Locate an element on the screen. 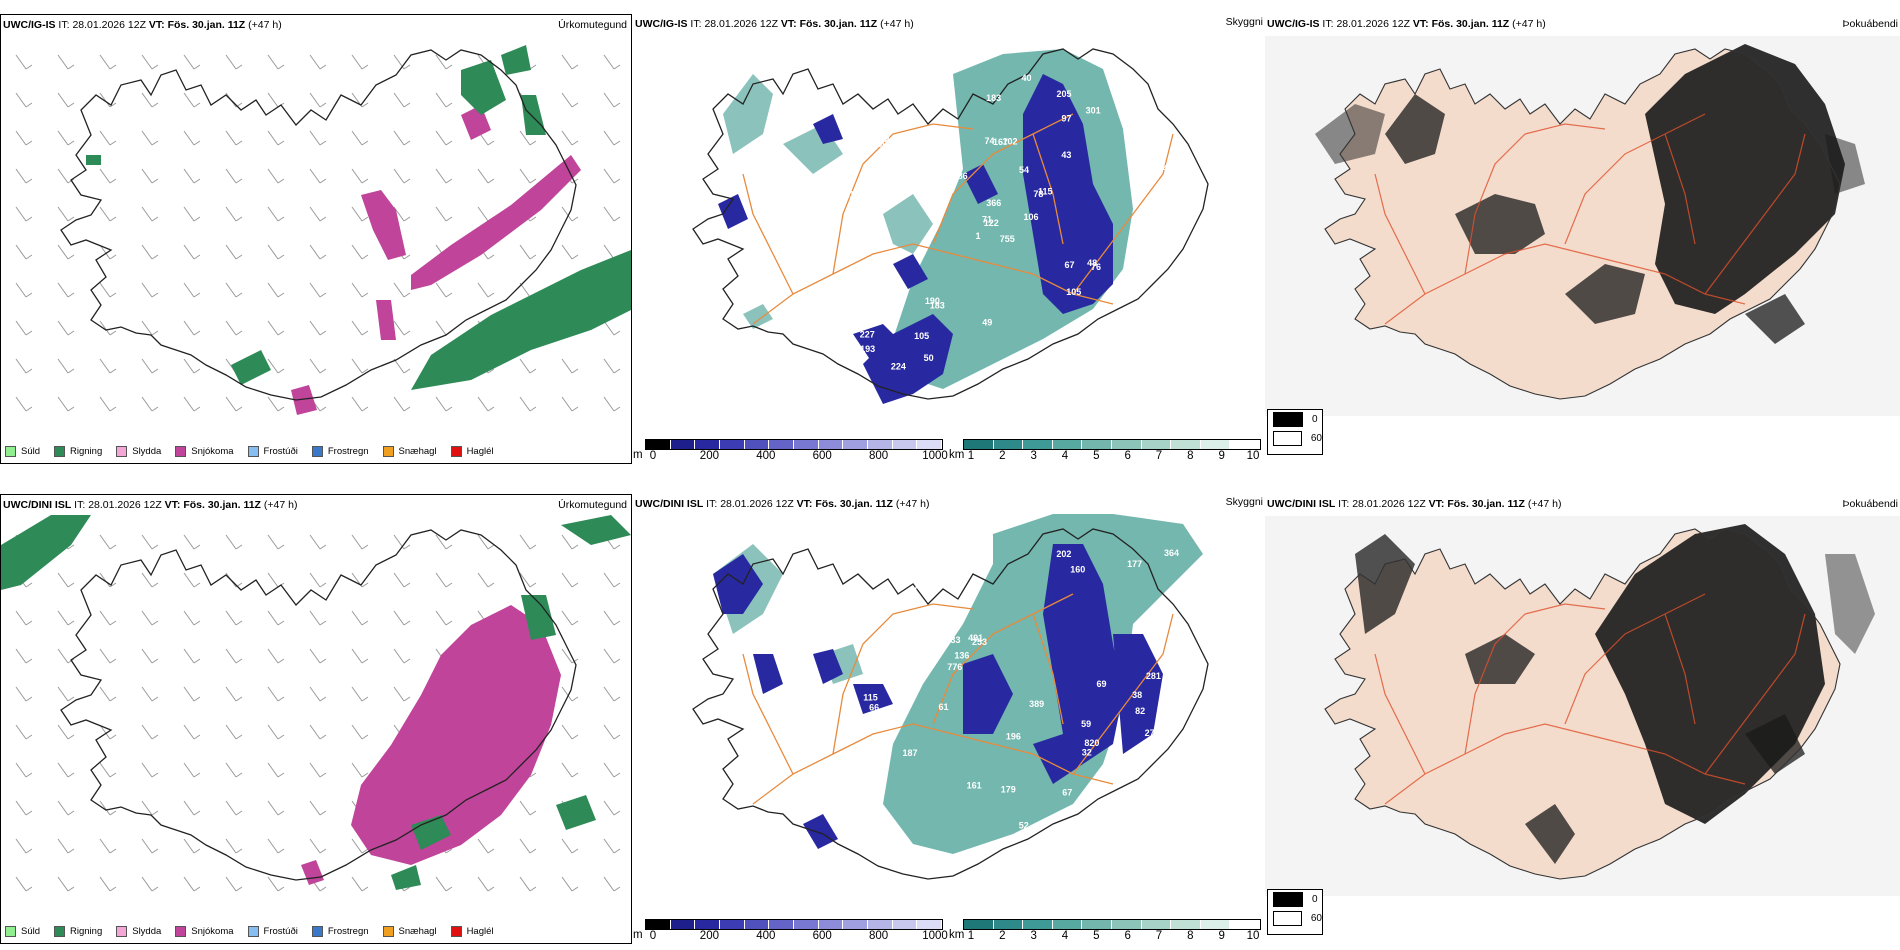 The image size is (1900, 950). precip-map-top is located at coordinates (323, 230).